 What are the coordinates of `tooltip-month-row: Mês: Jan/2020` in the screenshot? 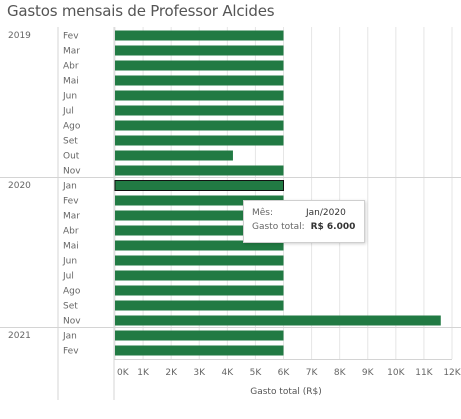 It's located at (299, 213).